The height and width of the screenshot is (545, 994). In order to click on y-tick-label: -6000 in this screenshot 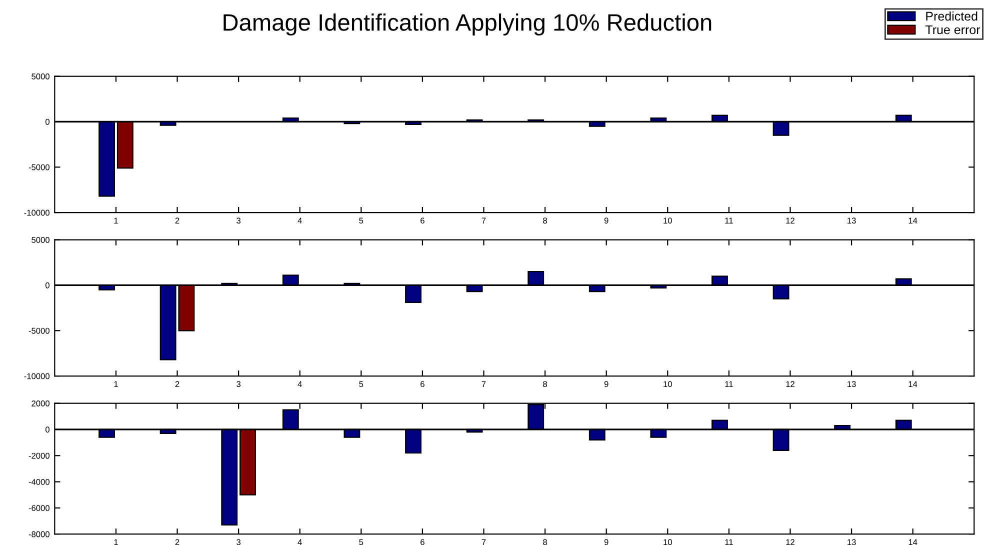, I will do `click(39, 508)`.